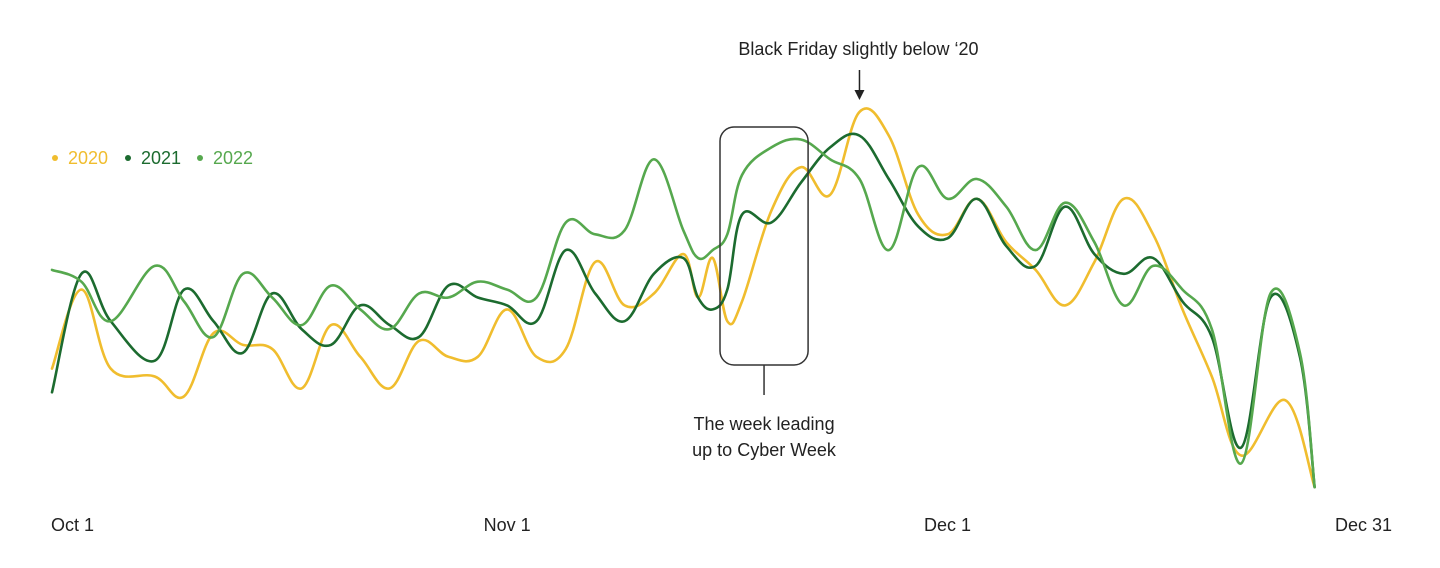 This screenshot has width=1440, height=568. Describe the element at coordinates (721, 525) in the screenshot. I see `x-axis-ticks: Oct 1 Nov 1 Dec 1 Dec 31` at that location.